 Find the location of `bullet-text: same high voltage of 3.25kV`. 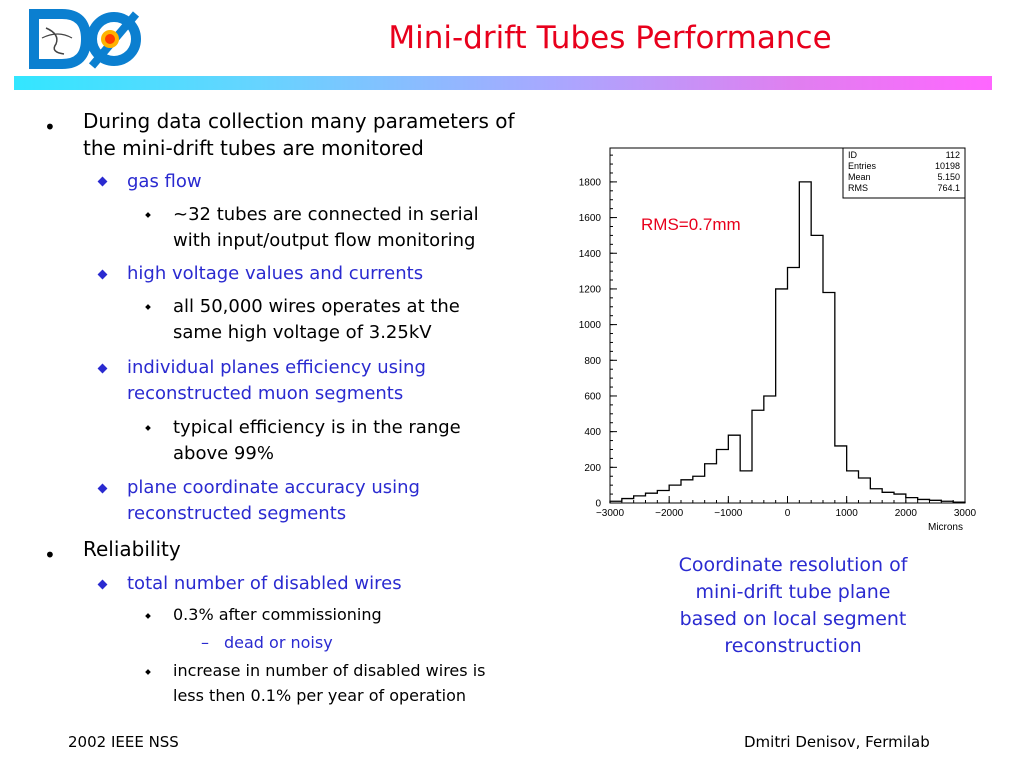

bullet-text: same high voltage of 3.25kV is located at coordinates (302, 332).